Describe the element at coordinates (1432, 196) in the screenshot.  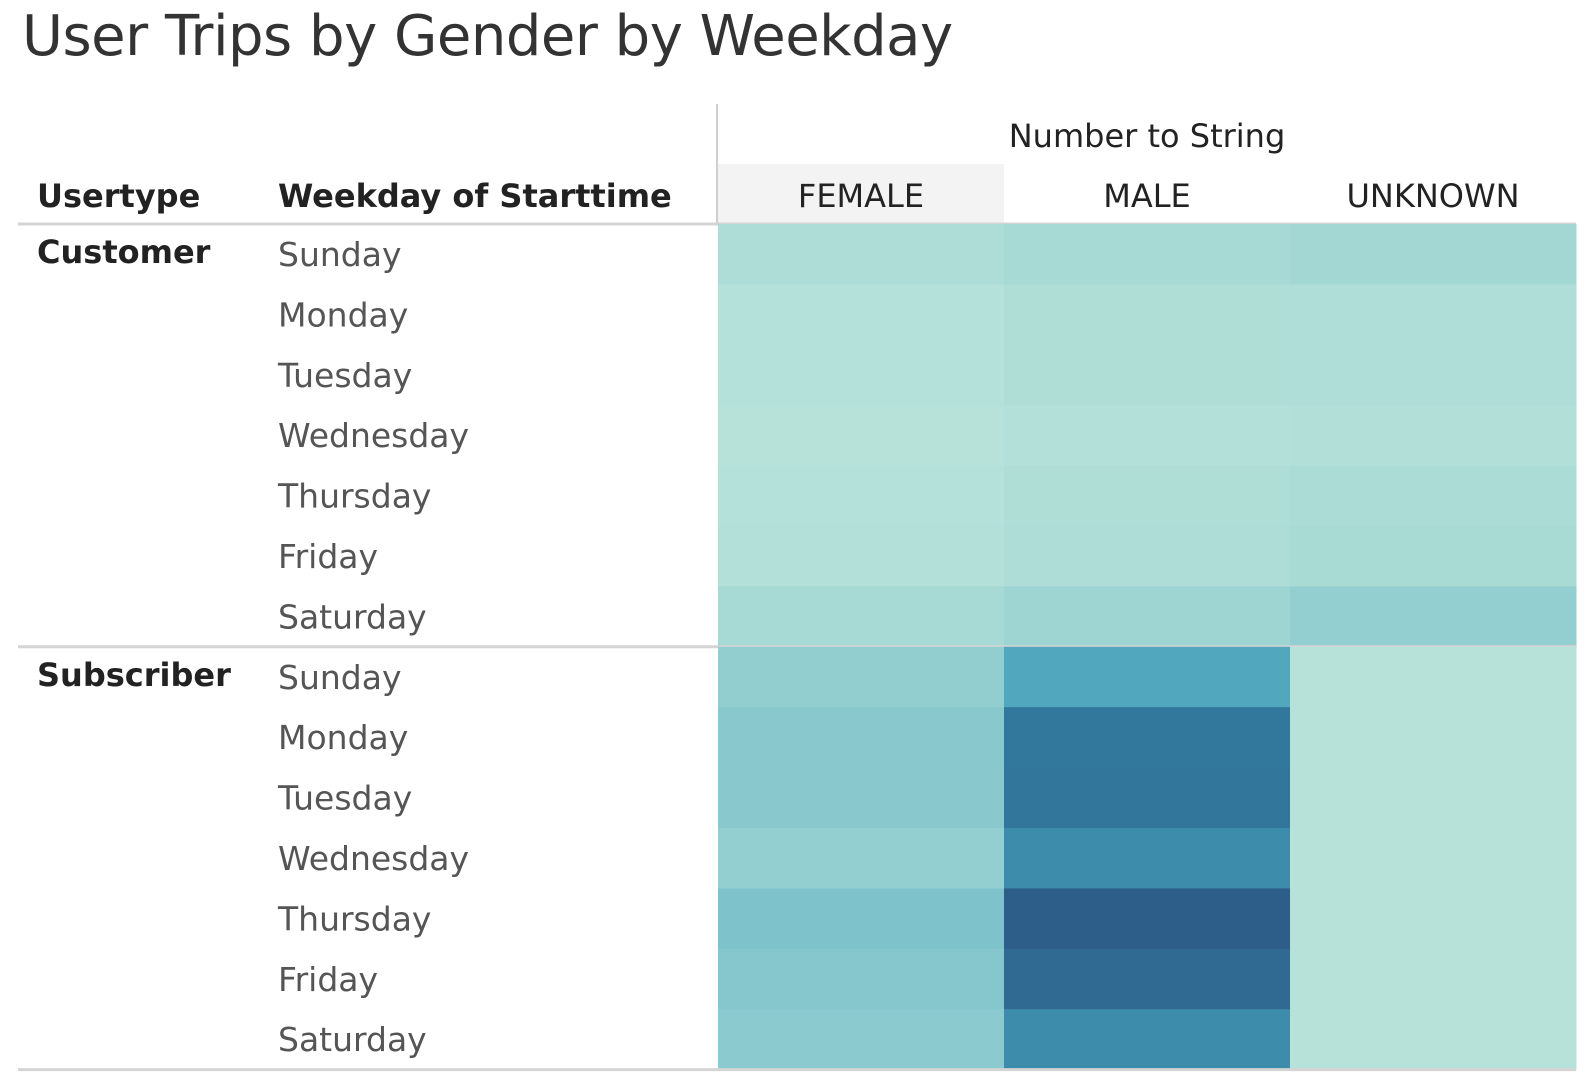
I see `column-header-unknown: UNKNOWN` at that location.